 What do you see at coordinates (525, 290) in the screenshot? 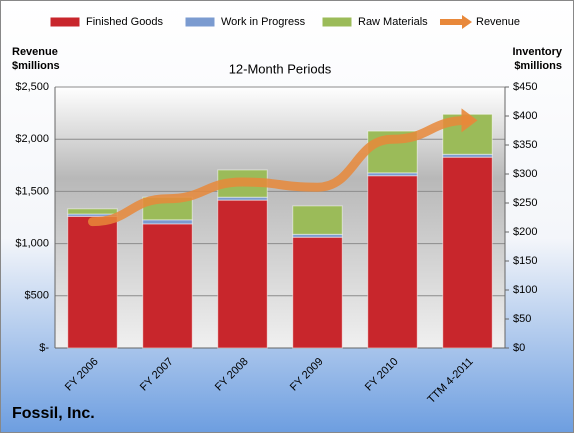
I see `y2-tick-label: $100` at bounding box center [525, 290].